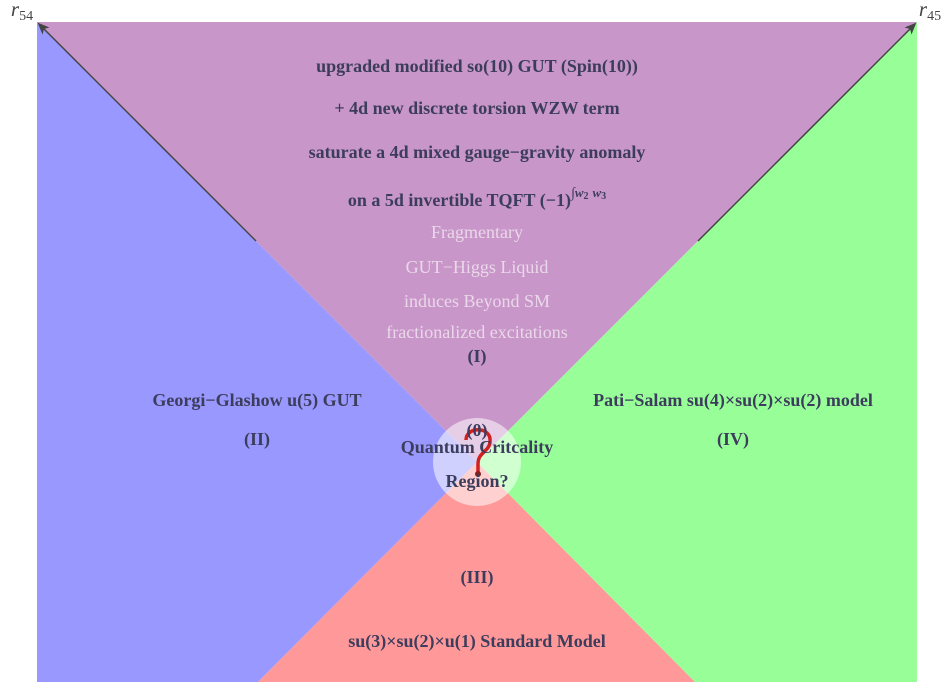 The width and height of the screenshot is (948, 685). Describe the element at coordinates (256, 400) in the screenshot. I see `region-name: Georgi−Glashow u(5) GUT` at that location.